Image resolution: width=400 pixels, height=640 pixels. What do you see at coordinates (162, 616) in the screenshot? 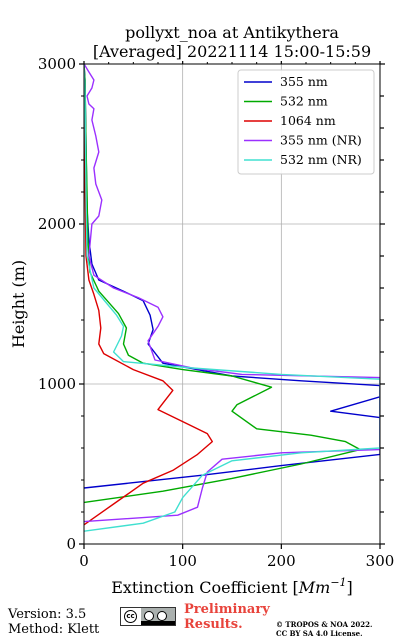
I see `share-alike-icon` at bounding box center [162, 616].